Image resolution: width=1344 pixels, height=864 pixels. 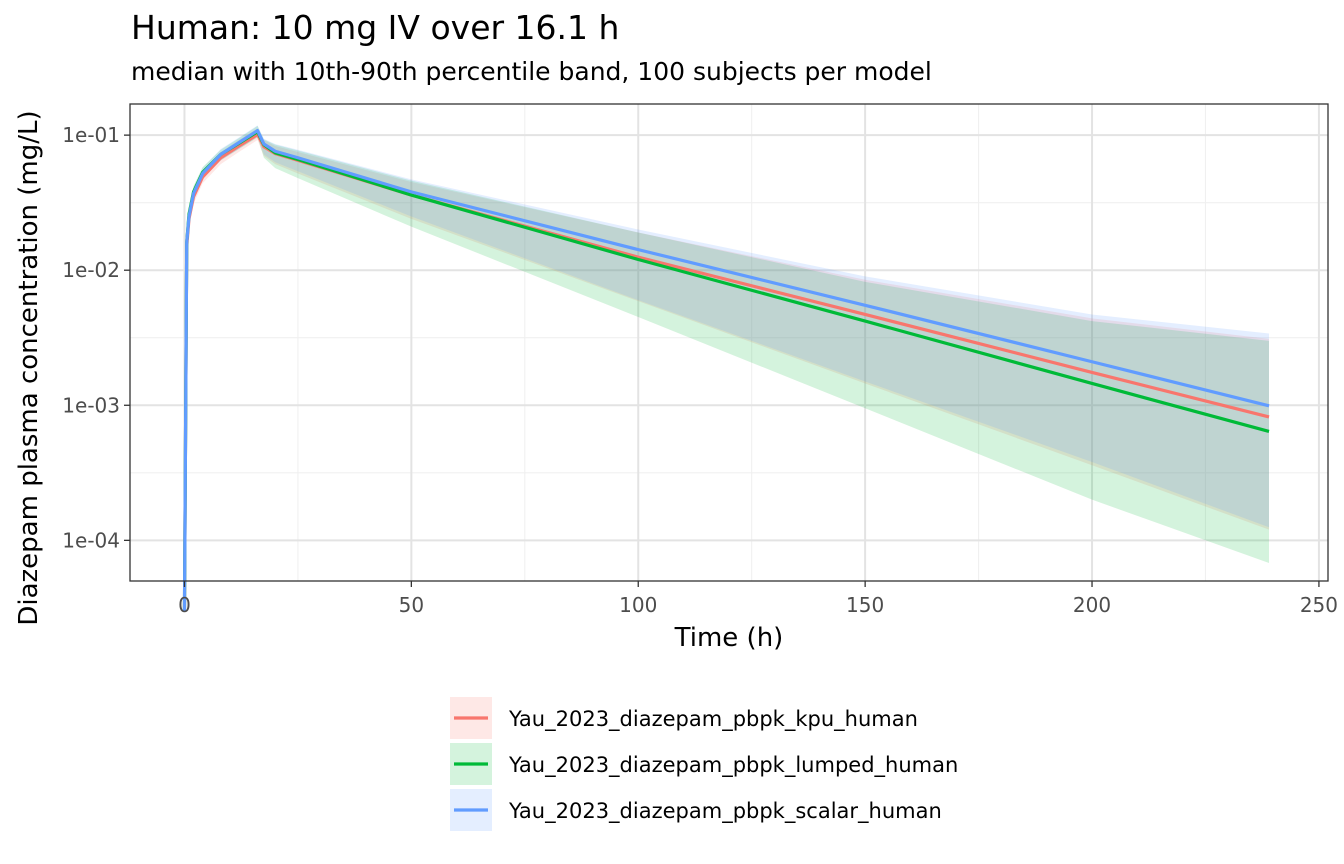 What do you see at coordinates (29, 367) in the screenshot?
I see `y-axis-title: Diazepam plasma concentration (mg/L)` at bounding box center [29, 367].